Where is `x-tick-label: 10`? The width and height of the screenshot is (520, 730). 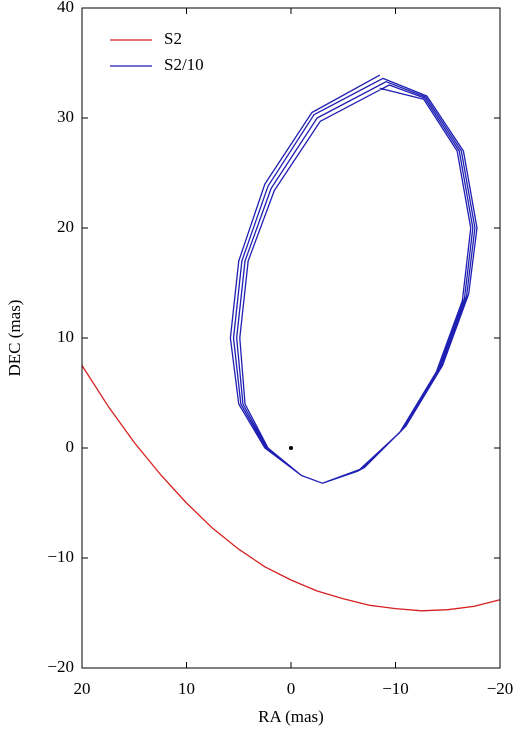 x-tick-label: 10 is located at coordinates (186, 688).